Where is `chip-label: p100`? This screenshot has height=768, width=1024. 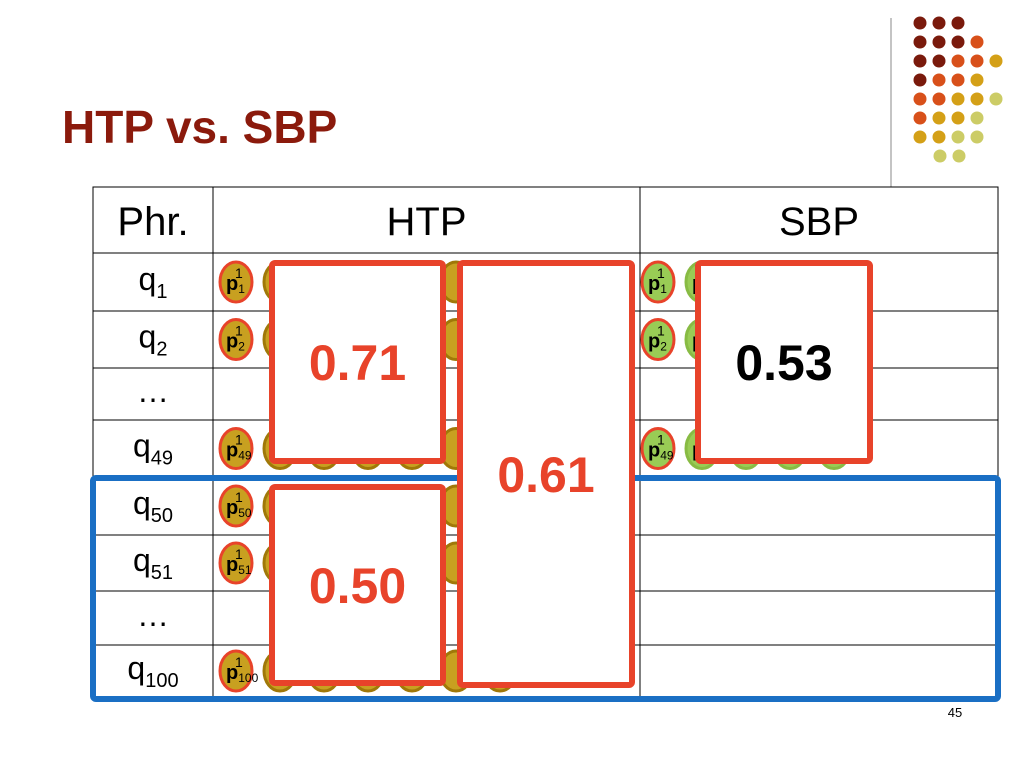 chip-label: p100 is located at coordinates (242, 673).